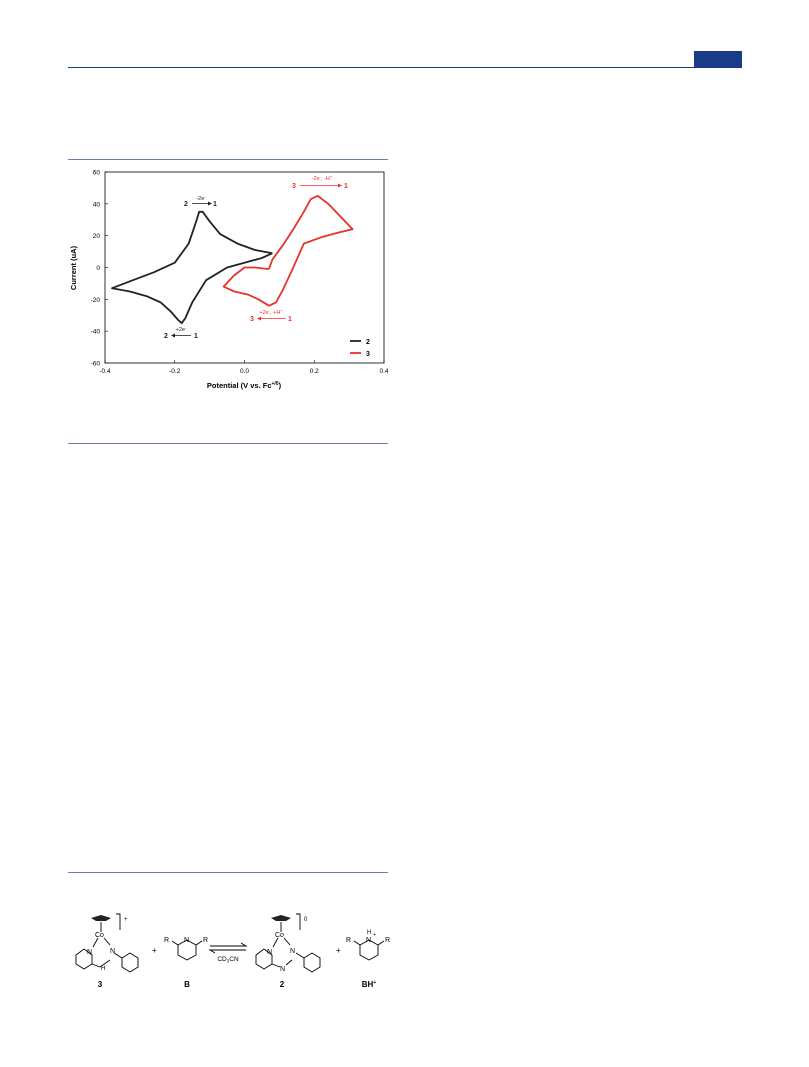 This screenshot has height=1067, width=809. I want to click on x-tick-label: 0.2, so click(314, 371).